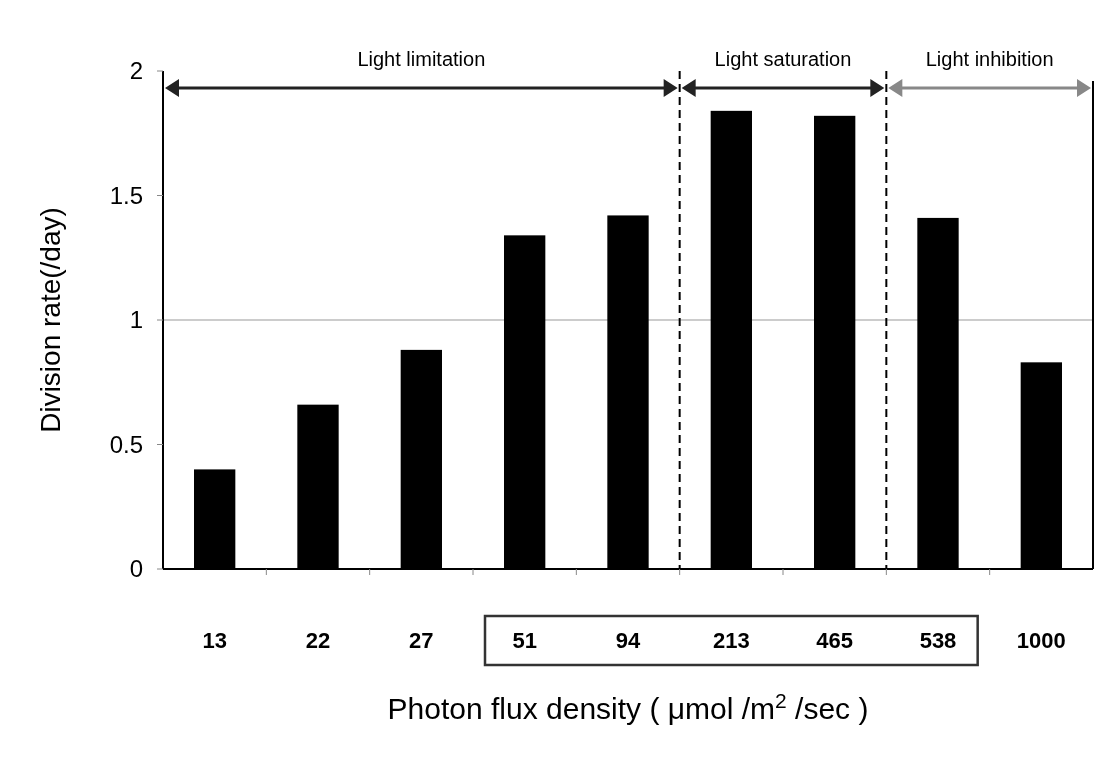 The width and height of the screenshot is (1102, 758). I want to click on y-axis-title: Division rate(/day), so click(50, 320).